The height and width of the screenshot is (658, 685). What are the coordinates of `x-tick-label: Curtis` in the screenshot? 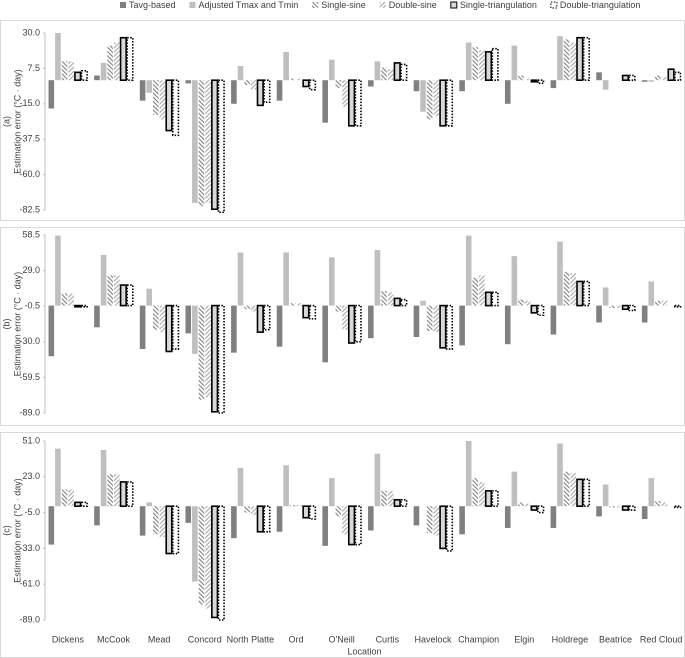 It's located at (388, 639).